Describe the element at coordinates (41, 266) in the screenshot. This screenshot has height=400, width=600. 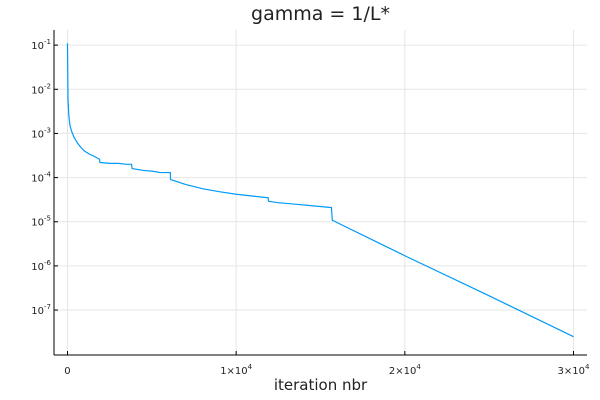
I see `y-tick-label: 10⁻⁶` at that location.